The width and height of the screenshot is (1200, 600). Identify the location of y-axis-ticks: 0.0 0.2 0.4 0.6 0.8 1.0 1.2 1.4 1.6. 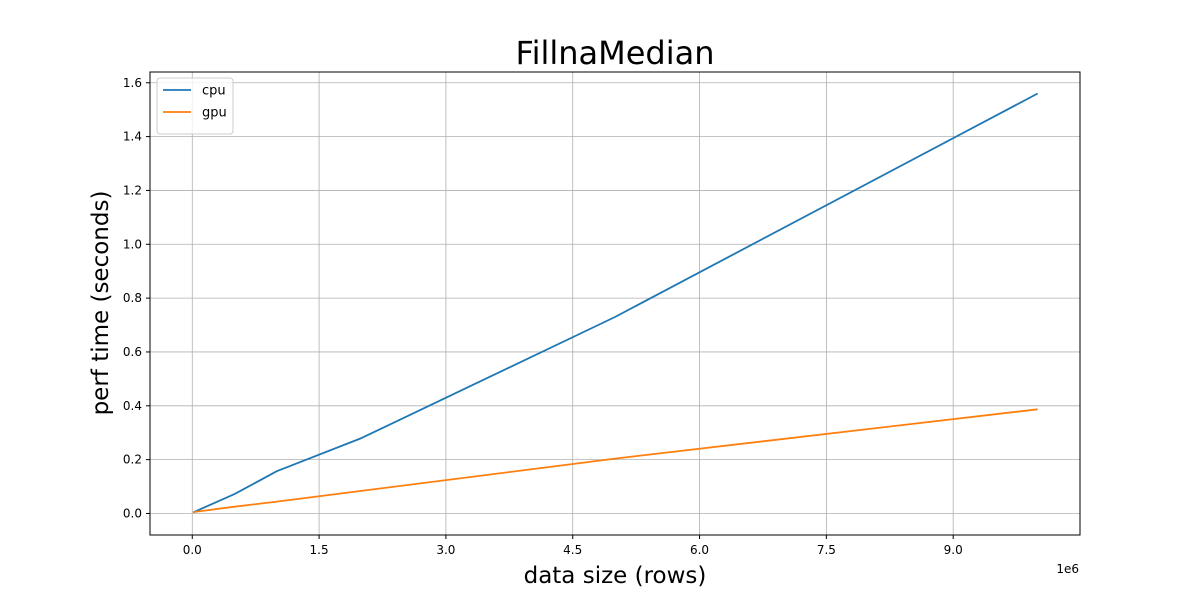
(136, 298).